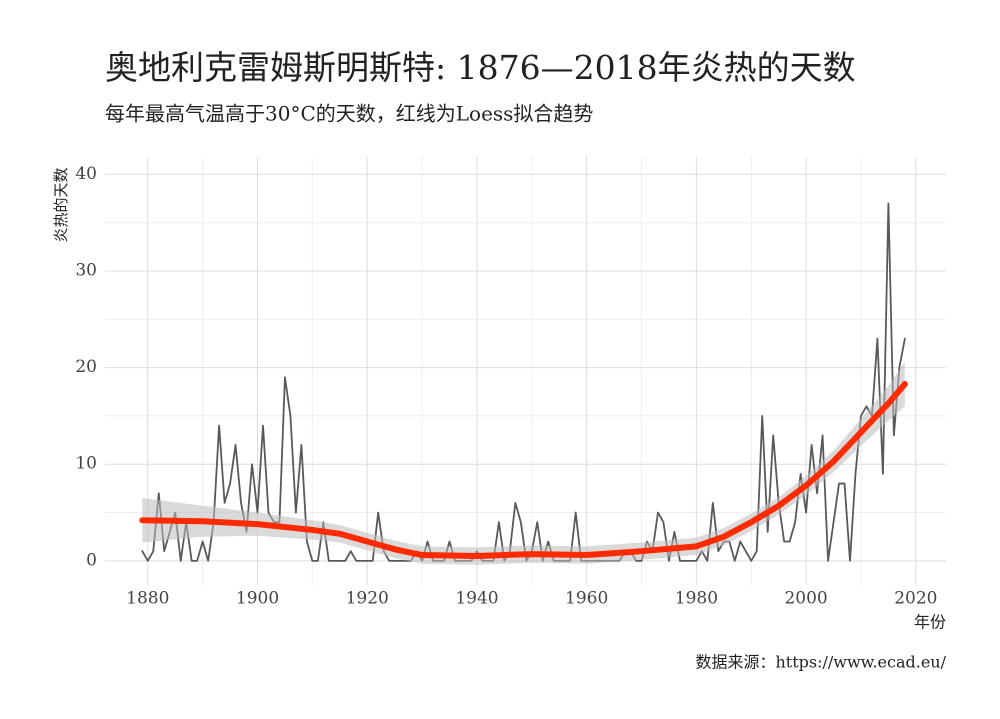 The image size is (1000, 719). I want to click on y-axis-label: 炎热的天数, so click(61, 204).